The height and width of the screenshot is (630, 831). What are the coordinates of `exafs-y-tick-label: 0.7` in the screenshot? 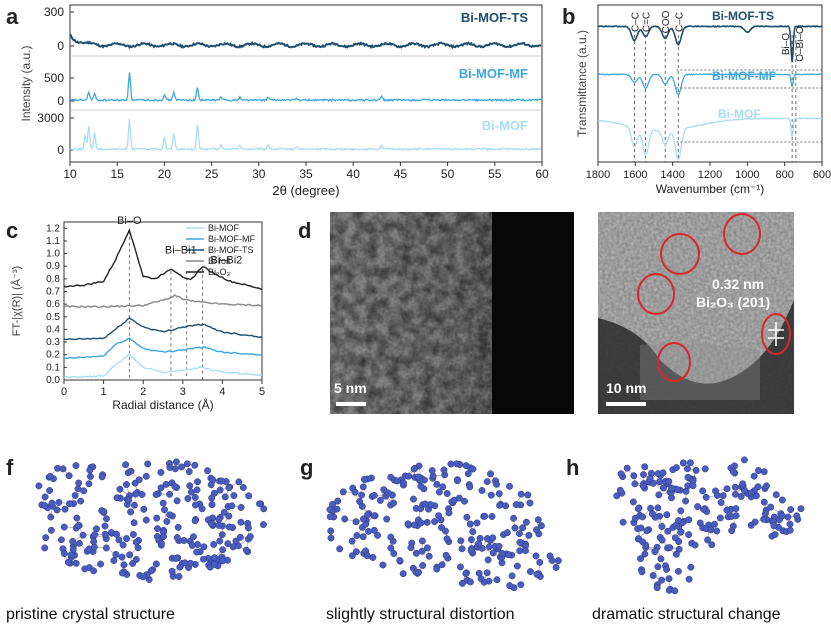 It's located at (53, 292).